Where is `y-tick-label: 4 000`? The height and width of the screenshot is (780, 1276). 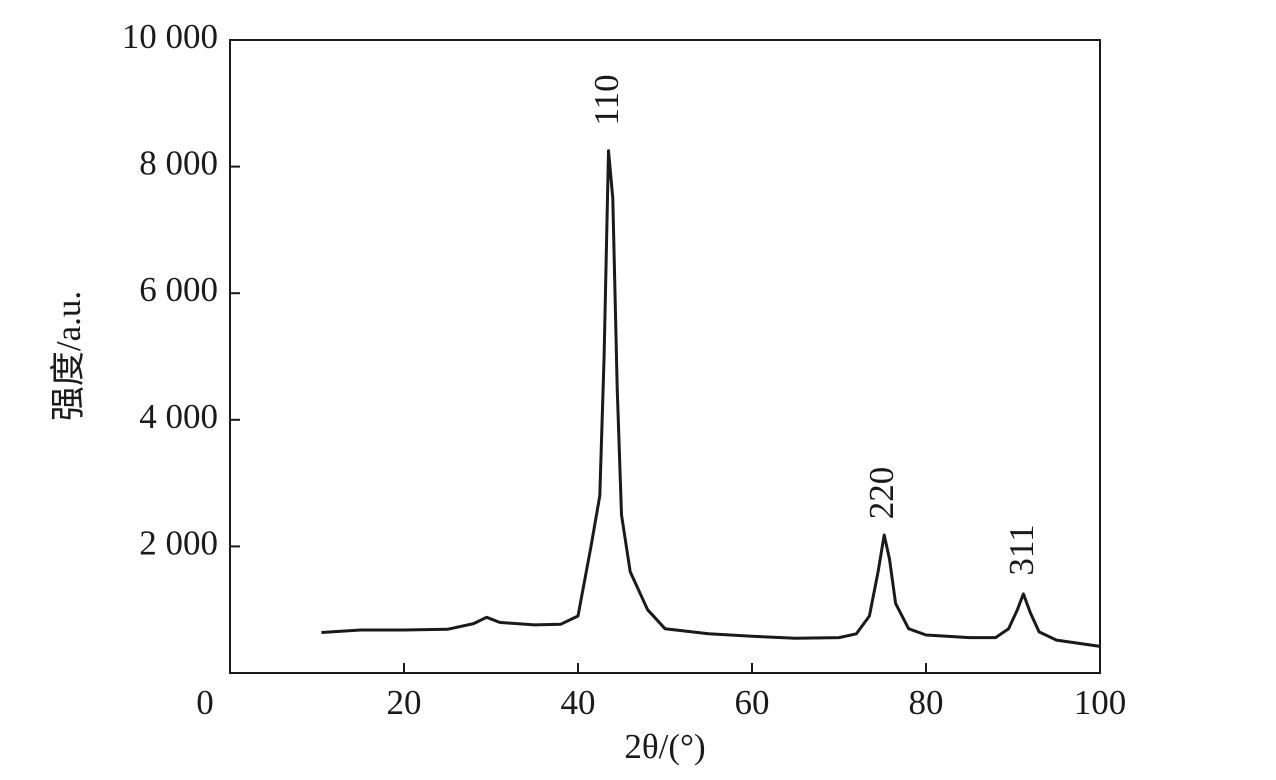 y-tick-label: 4 000 is located at coordinates (178, 416).